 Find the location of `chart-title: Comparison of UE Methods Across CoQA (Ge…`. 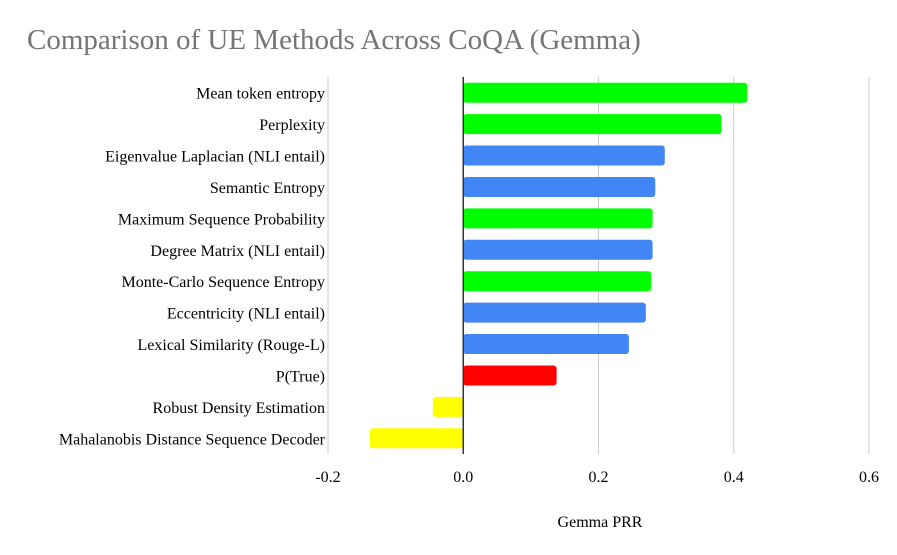

chart-title: Comparison of UE Methods Across CoQA (Ge… is located at coordinates (334, 40).